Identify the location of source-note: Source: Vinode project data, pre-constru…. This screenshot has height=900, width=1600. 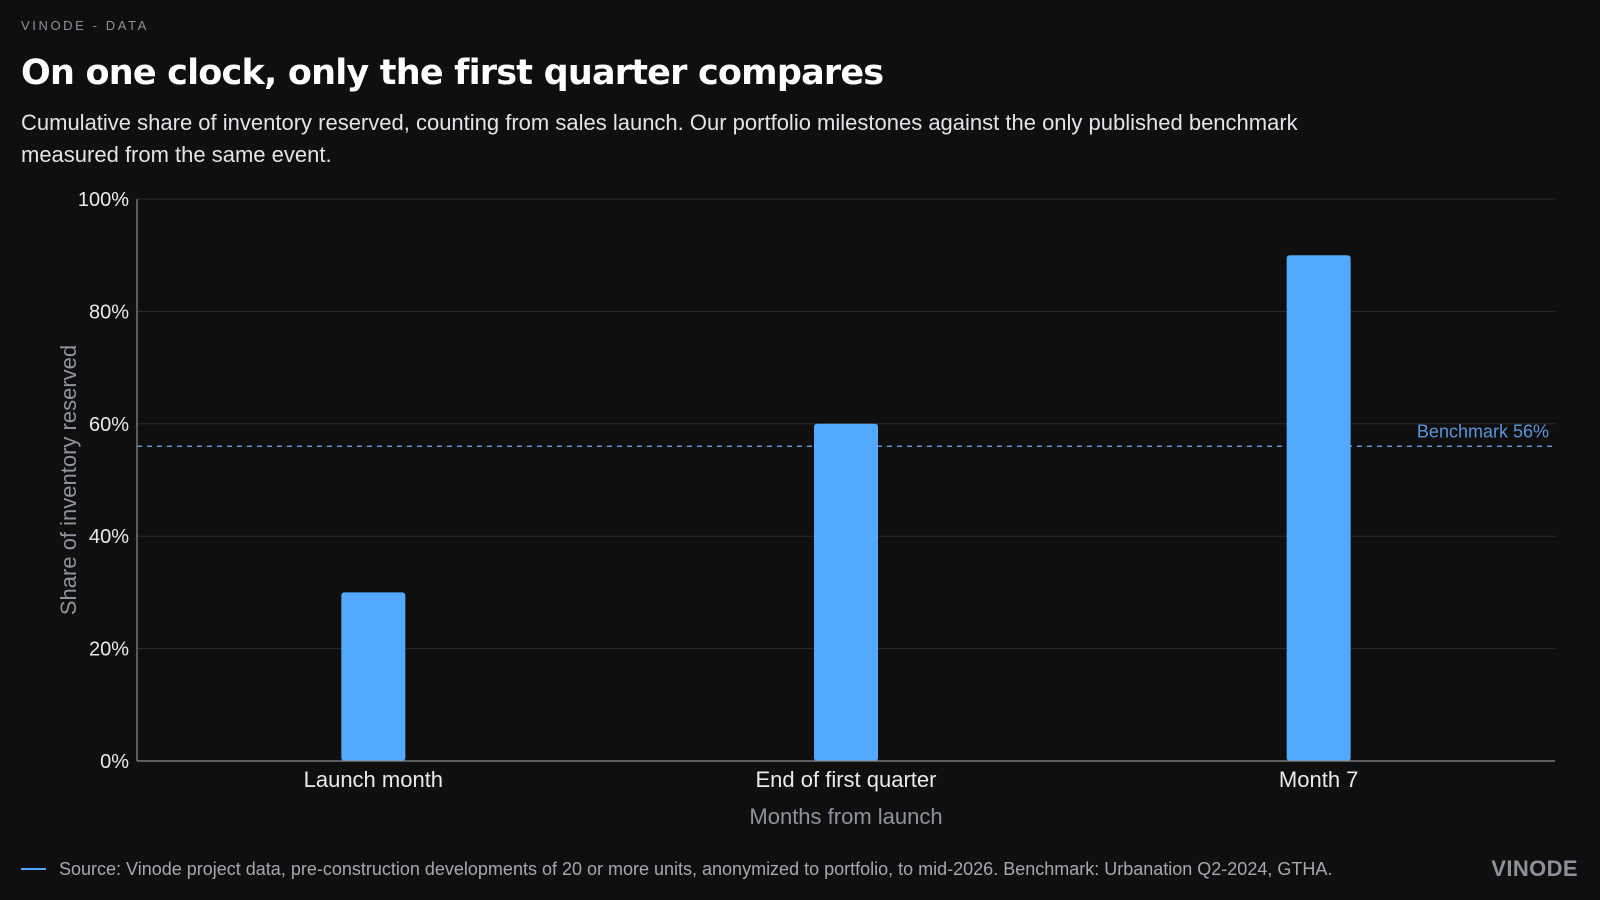
(696, 869).